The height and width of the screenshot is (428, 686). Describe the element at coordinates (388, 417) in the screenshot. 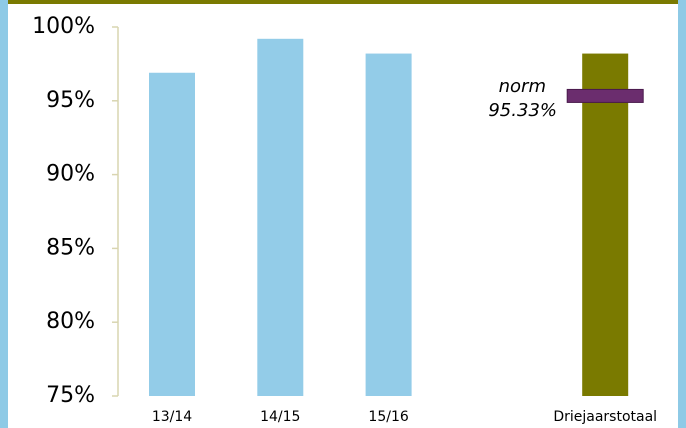

I see `x-tick-label: 15/16` at that location.